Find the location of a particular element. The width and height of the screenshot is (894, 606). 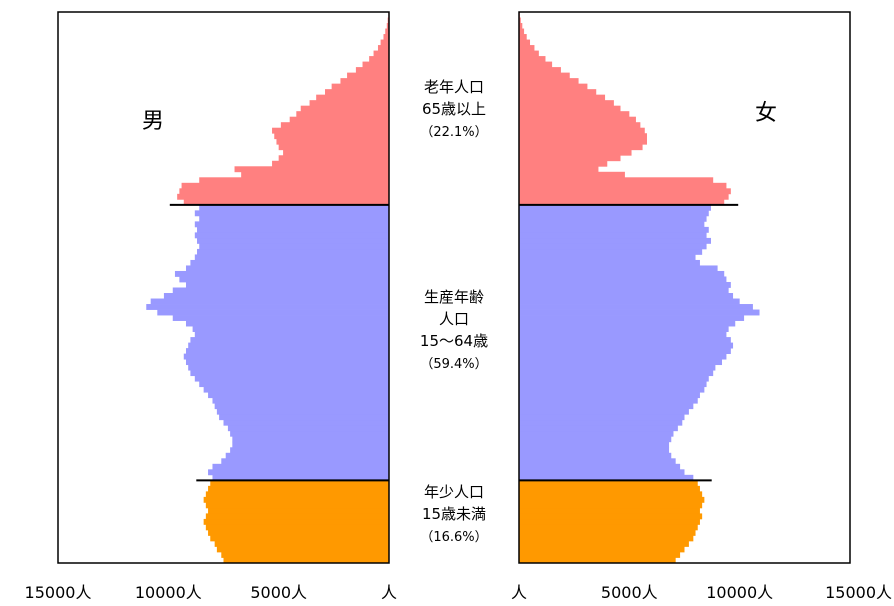

male-tick-label-1: 10000人 is located at coordinates (168, 592).